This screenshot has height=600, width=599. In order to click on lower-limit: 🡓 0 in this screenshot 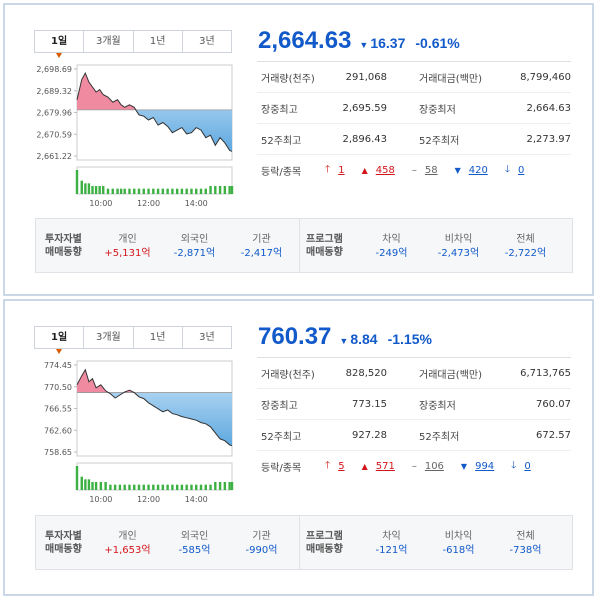, I will do `click(515, 170)`.